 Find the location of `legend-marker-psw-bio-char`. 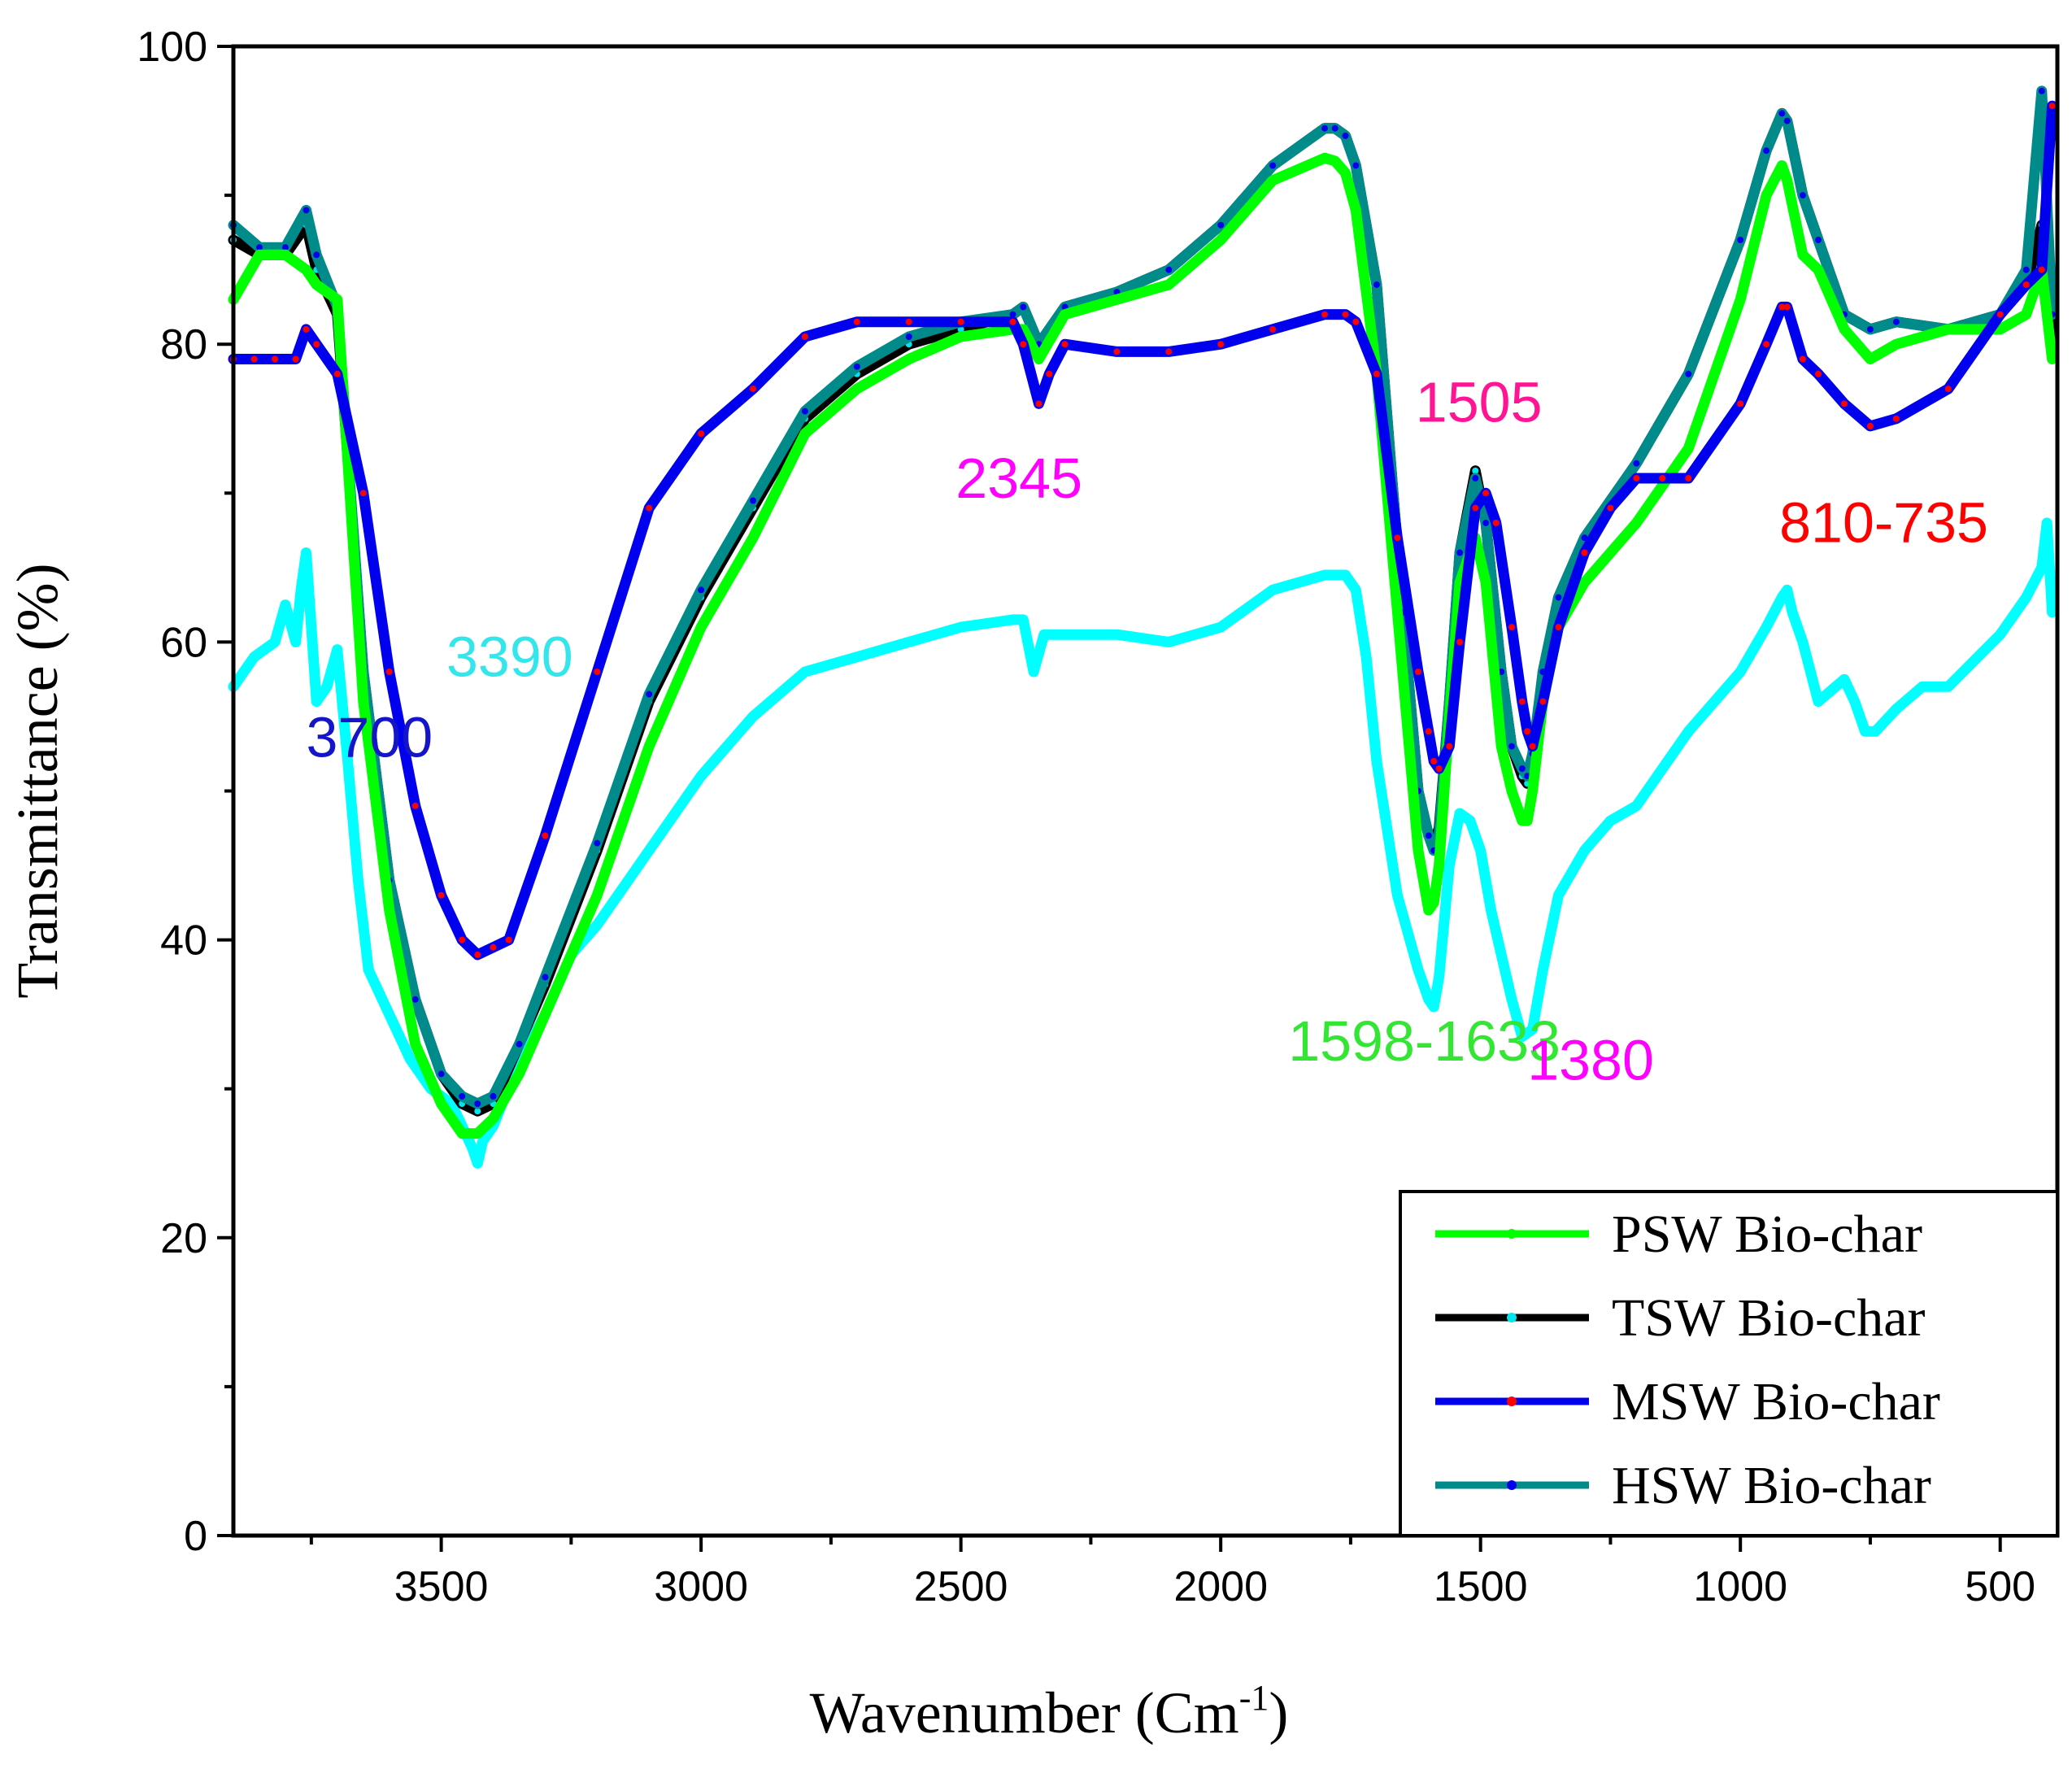

legend-marker-psw-bio-char is located at coordinates (1512, 1234).